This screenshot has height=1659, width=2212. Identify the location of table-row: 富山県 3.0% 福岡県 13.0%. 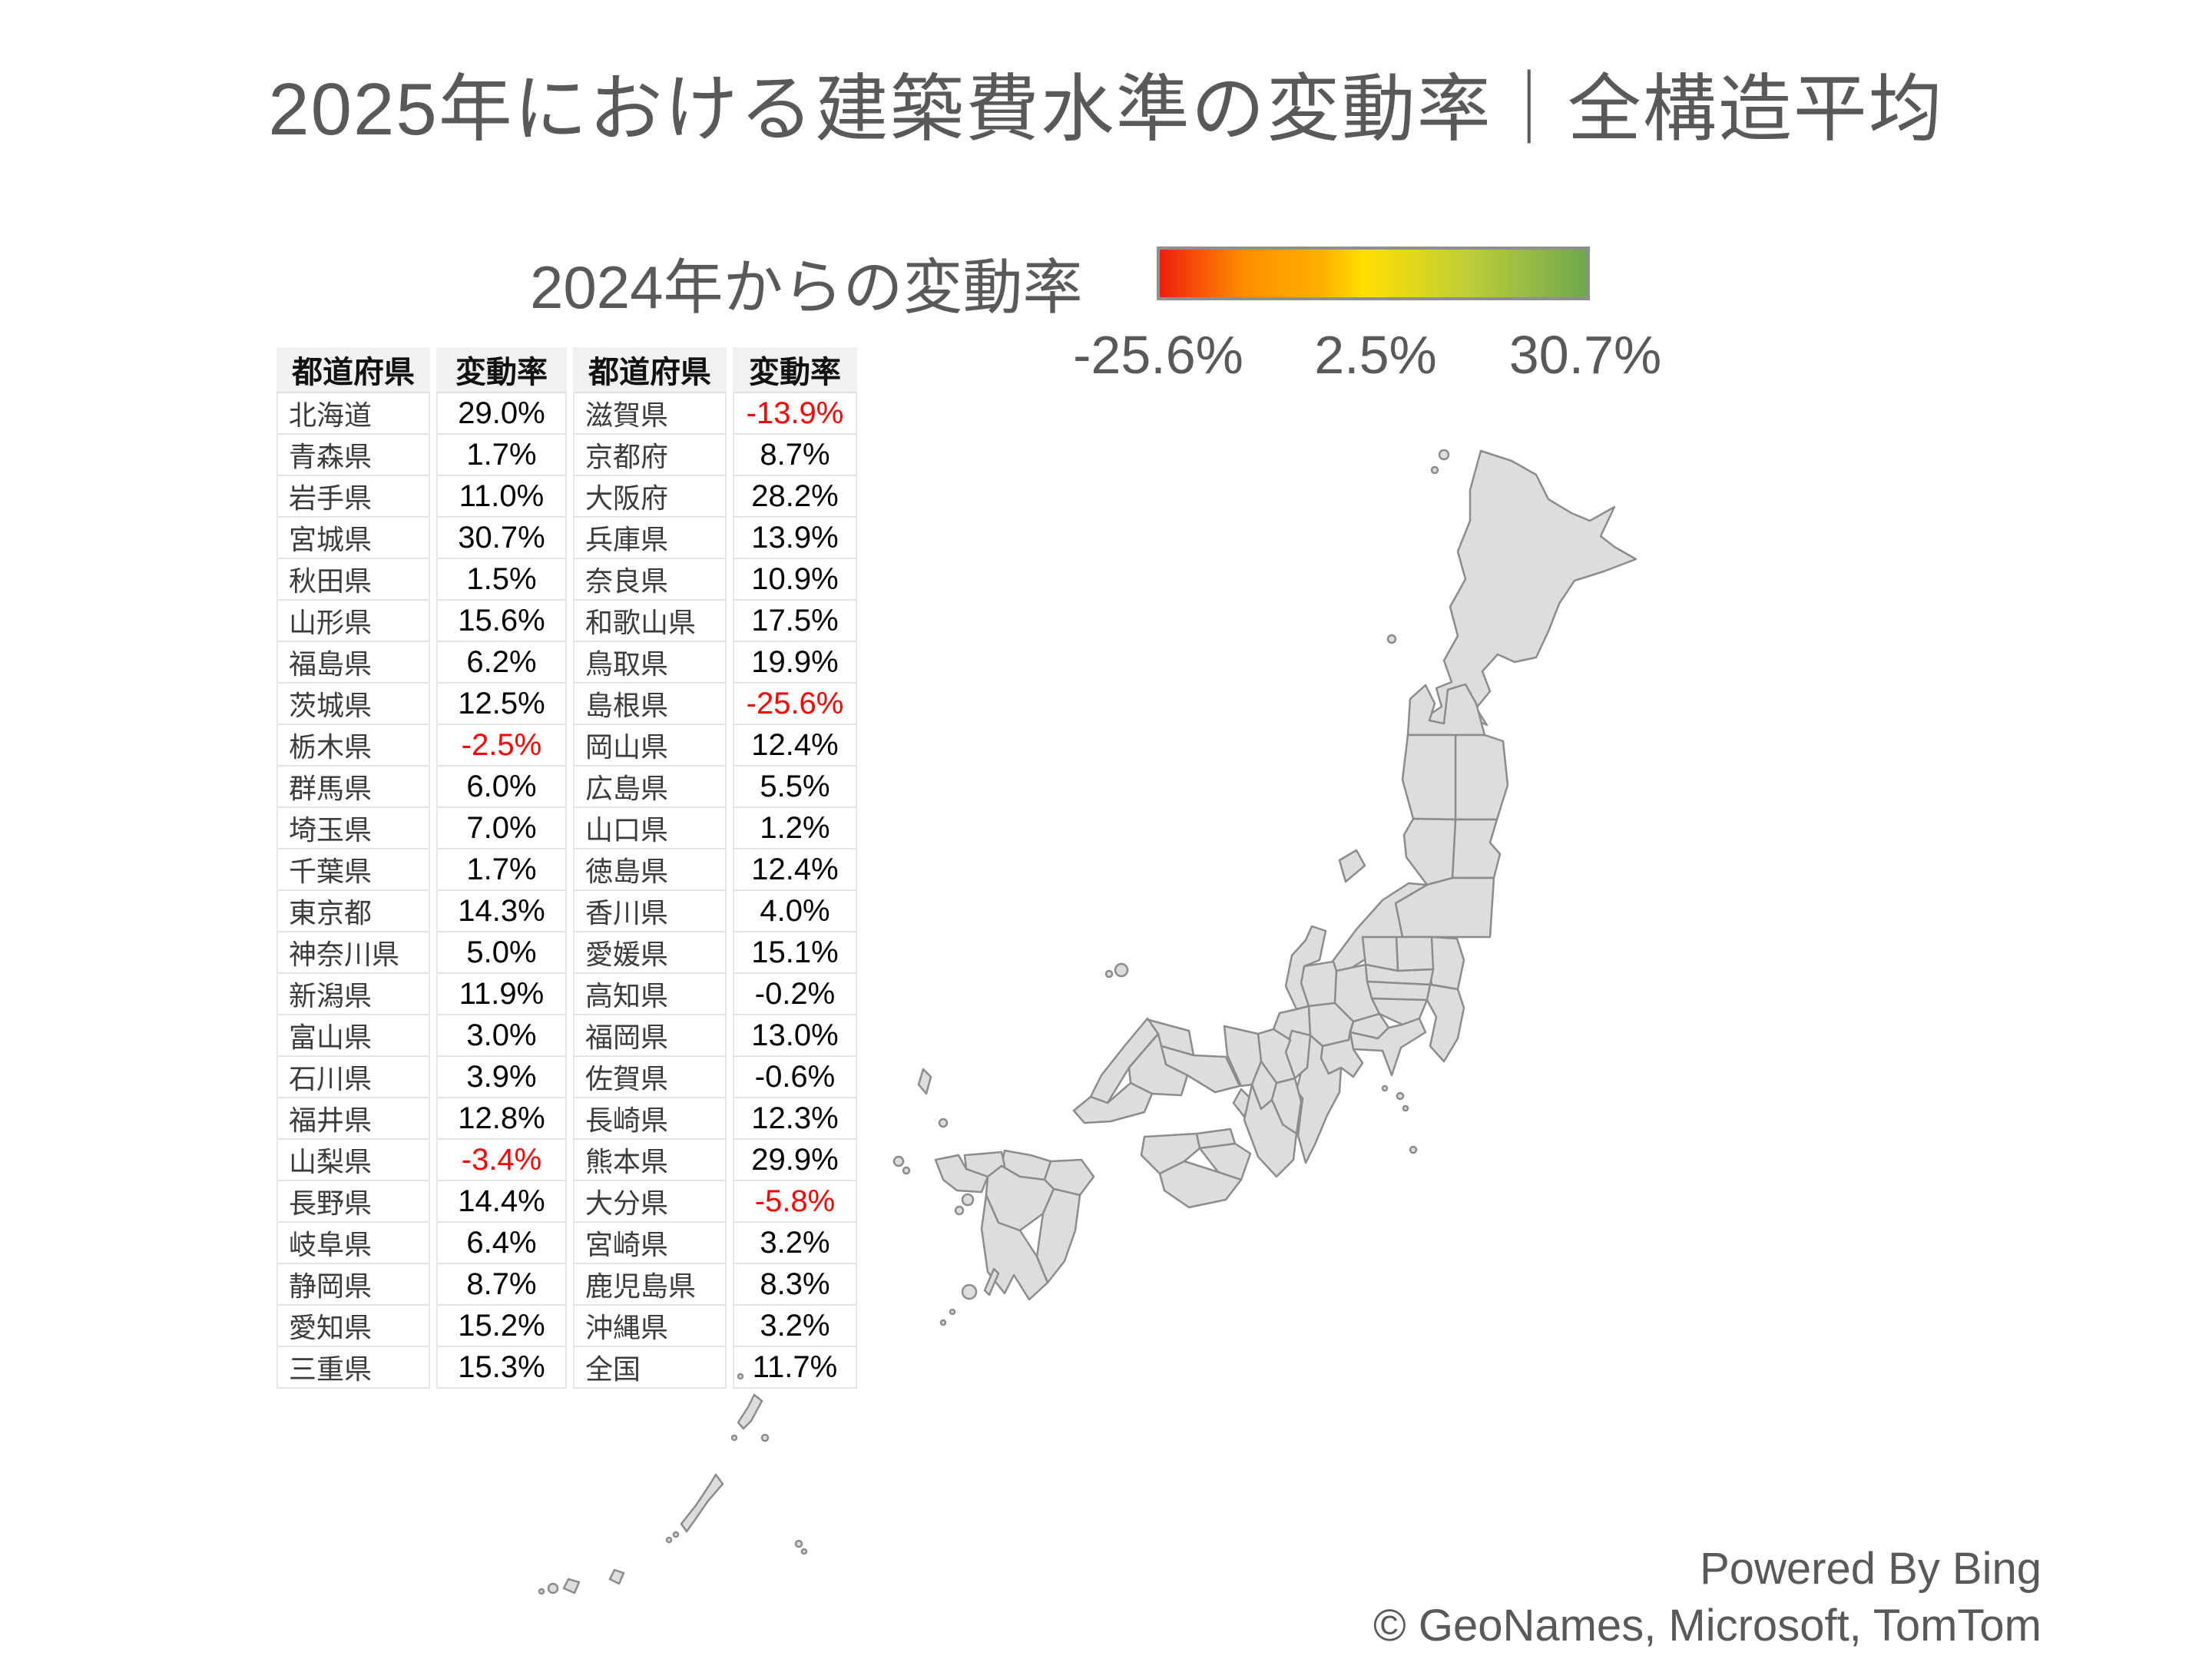
(566, 1034).